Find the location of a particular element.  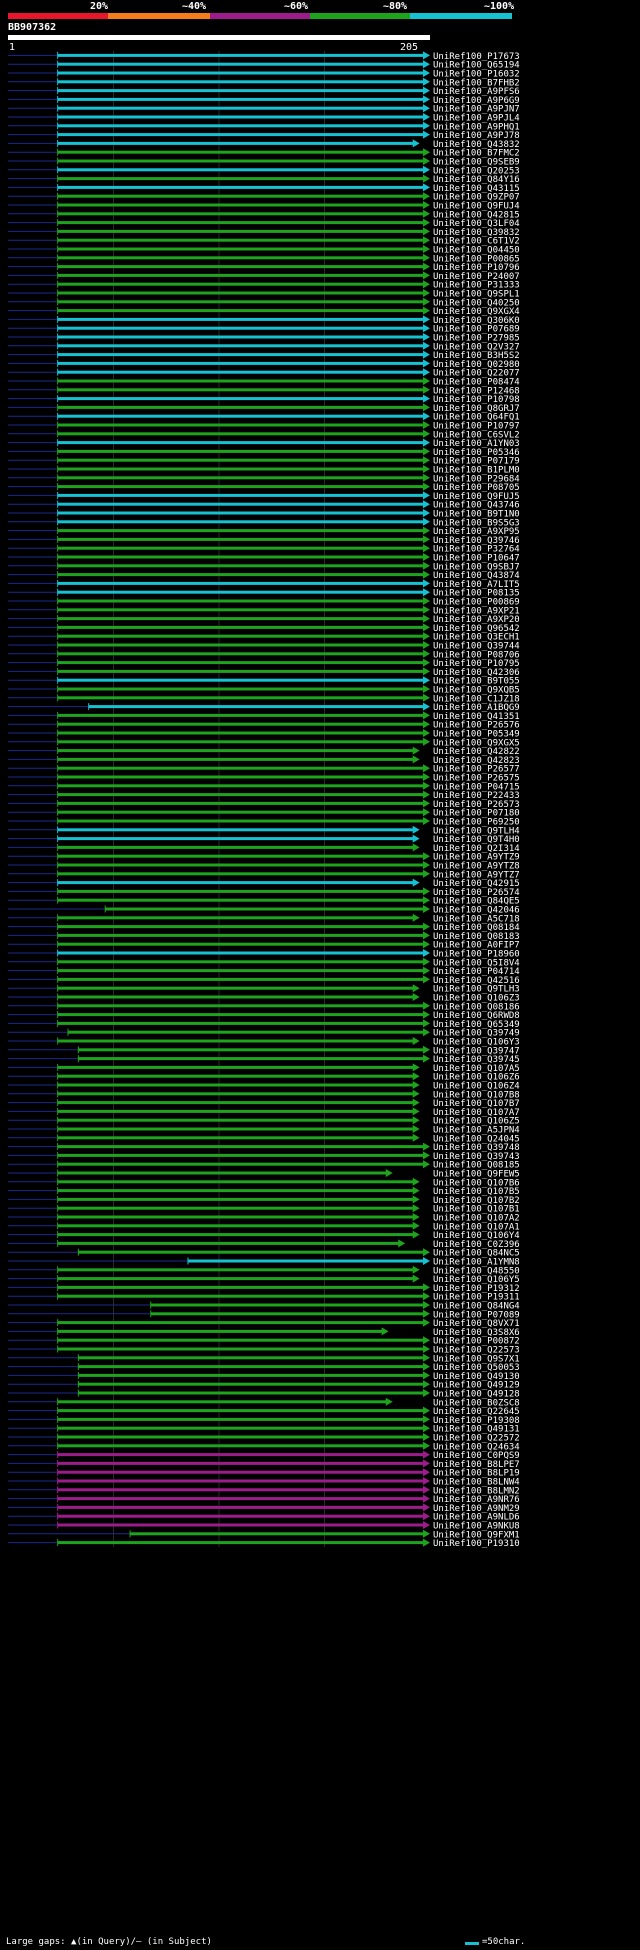

hit-label: UniRef100_A9PHQ1 is located at coordinates (476, 127).